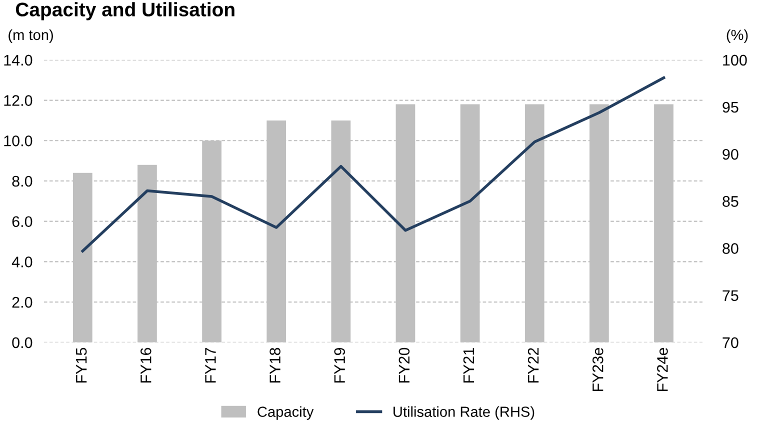  I want to click on y2-tick-label: 70, so click(730, 342).